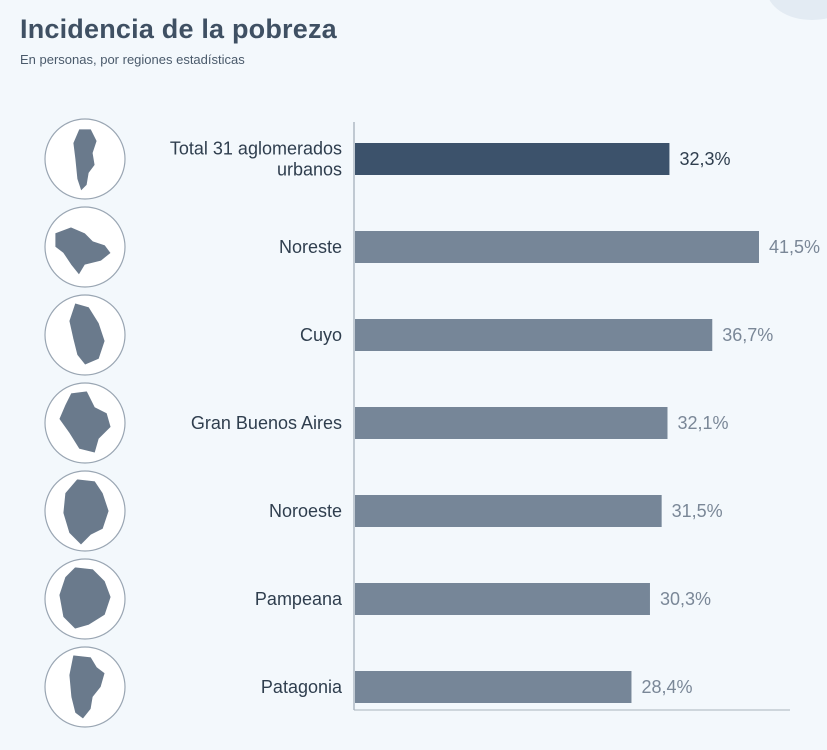  I want to click on category-label: Gran Buenos Aires, so click(266, 423).